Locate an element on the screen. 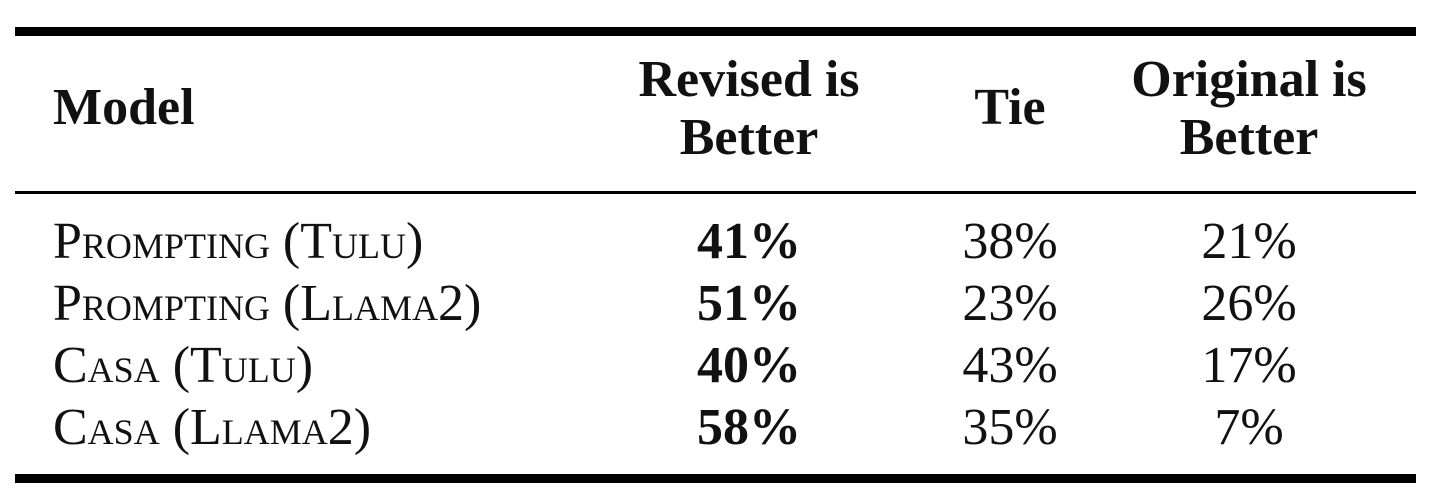 This screenshot has width=1440, height=491. header-revised-line1: Revised is is located at coordinates (749, 79).